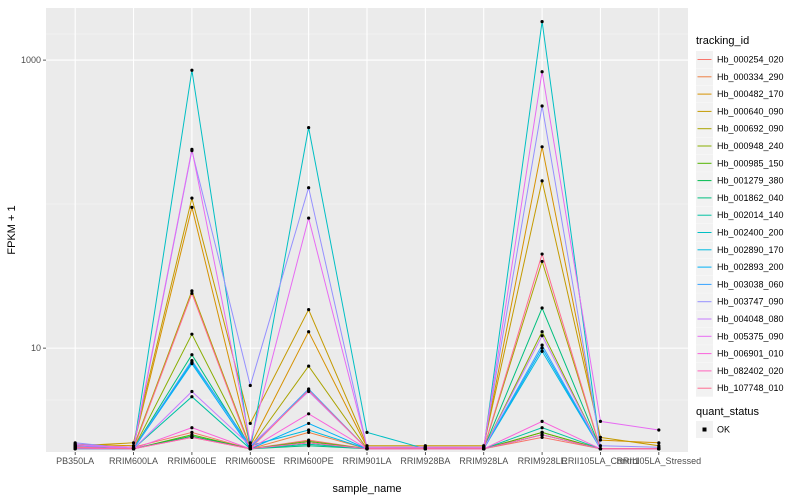 This screenshot has height=500, width=800. Describe the element at coordinates (750, 354) in the screenshot. I see `legend-label: Hb_006901_010` at that location.